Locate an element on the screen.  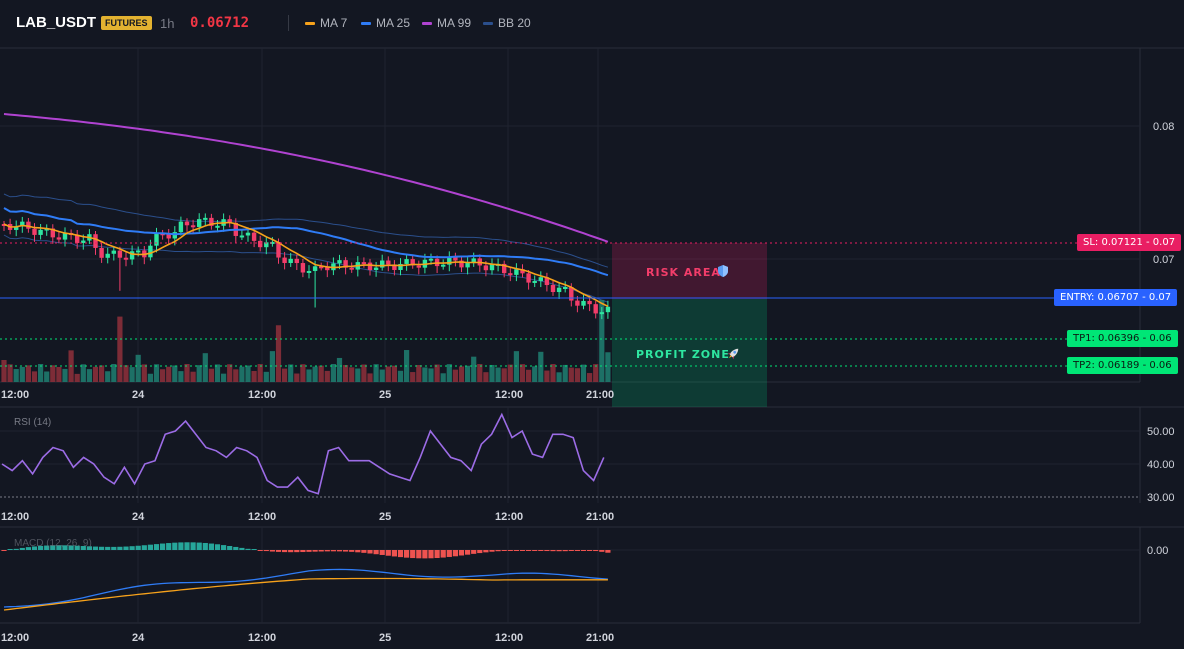
legend-ma25: MA 25 is located at coordinates (385, 23).